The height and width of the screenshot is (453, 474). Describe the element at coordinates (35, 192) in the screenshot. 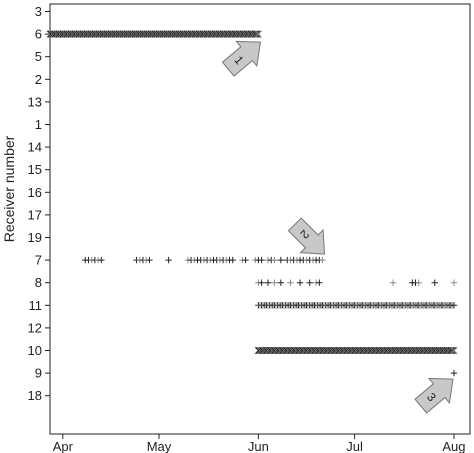

I see `y-tick-label: 16` at that location.